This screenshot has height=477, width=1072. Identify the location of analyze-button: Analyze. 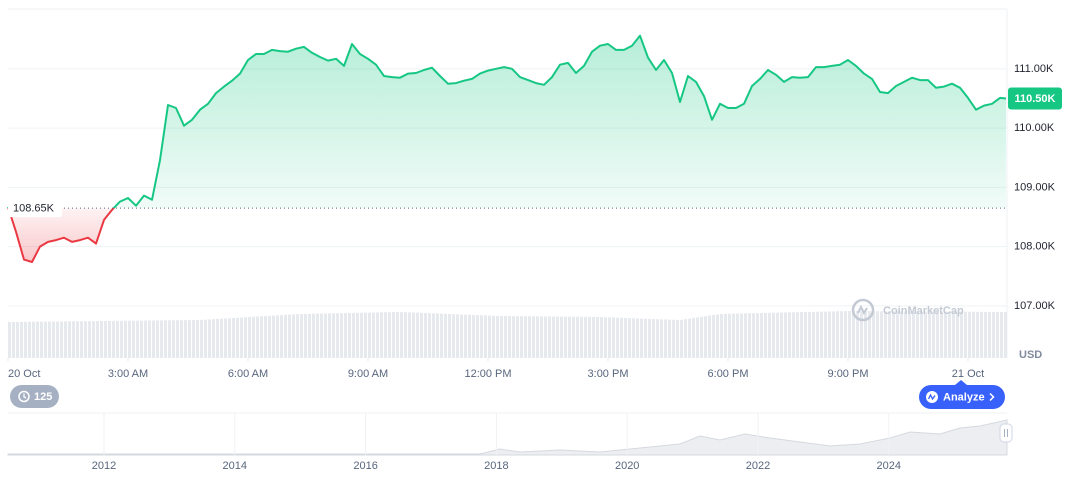
(962, 397).